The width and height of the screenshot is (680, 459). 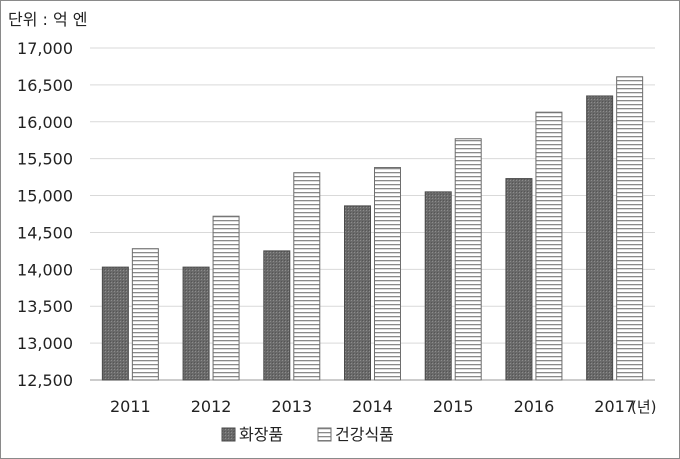 I want to click on bar-cosmetics-2016, so click(x=519, y=279).